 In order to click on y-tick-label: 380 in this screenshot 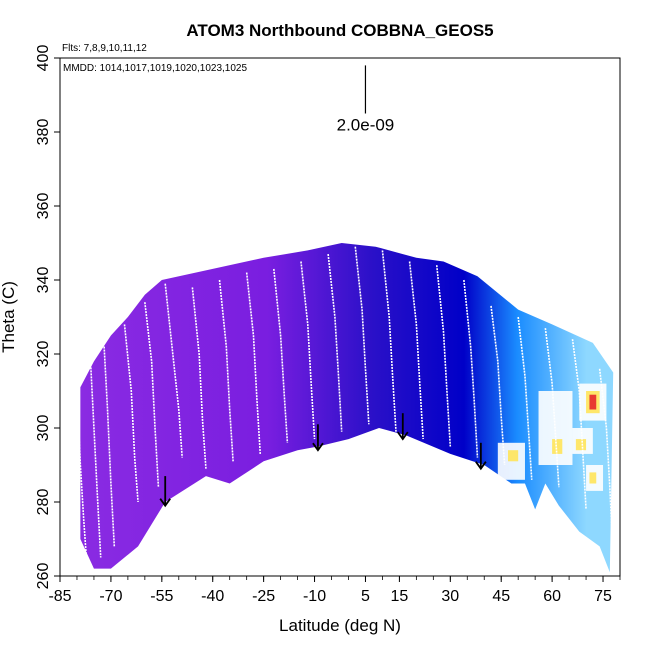, I will do `click(43, 132)`.